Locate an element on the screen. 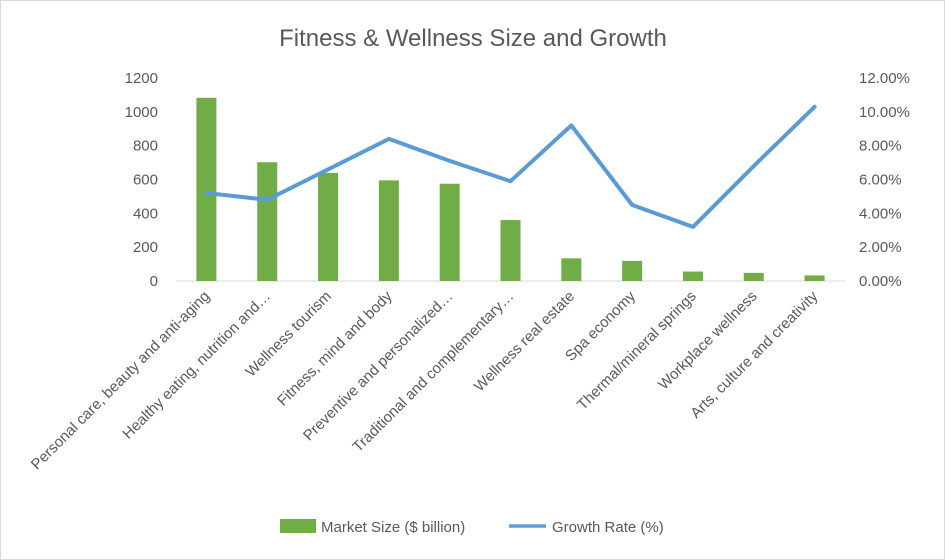 Image resolution: width=945 pixels, height=560 pixels. growth-rate-line is located at coordinates (510, 166).